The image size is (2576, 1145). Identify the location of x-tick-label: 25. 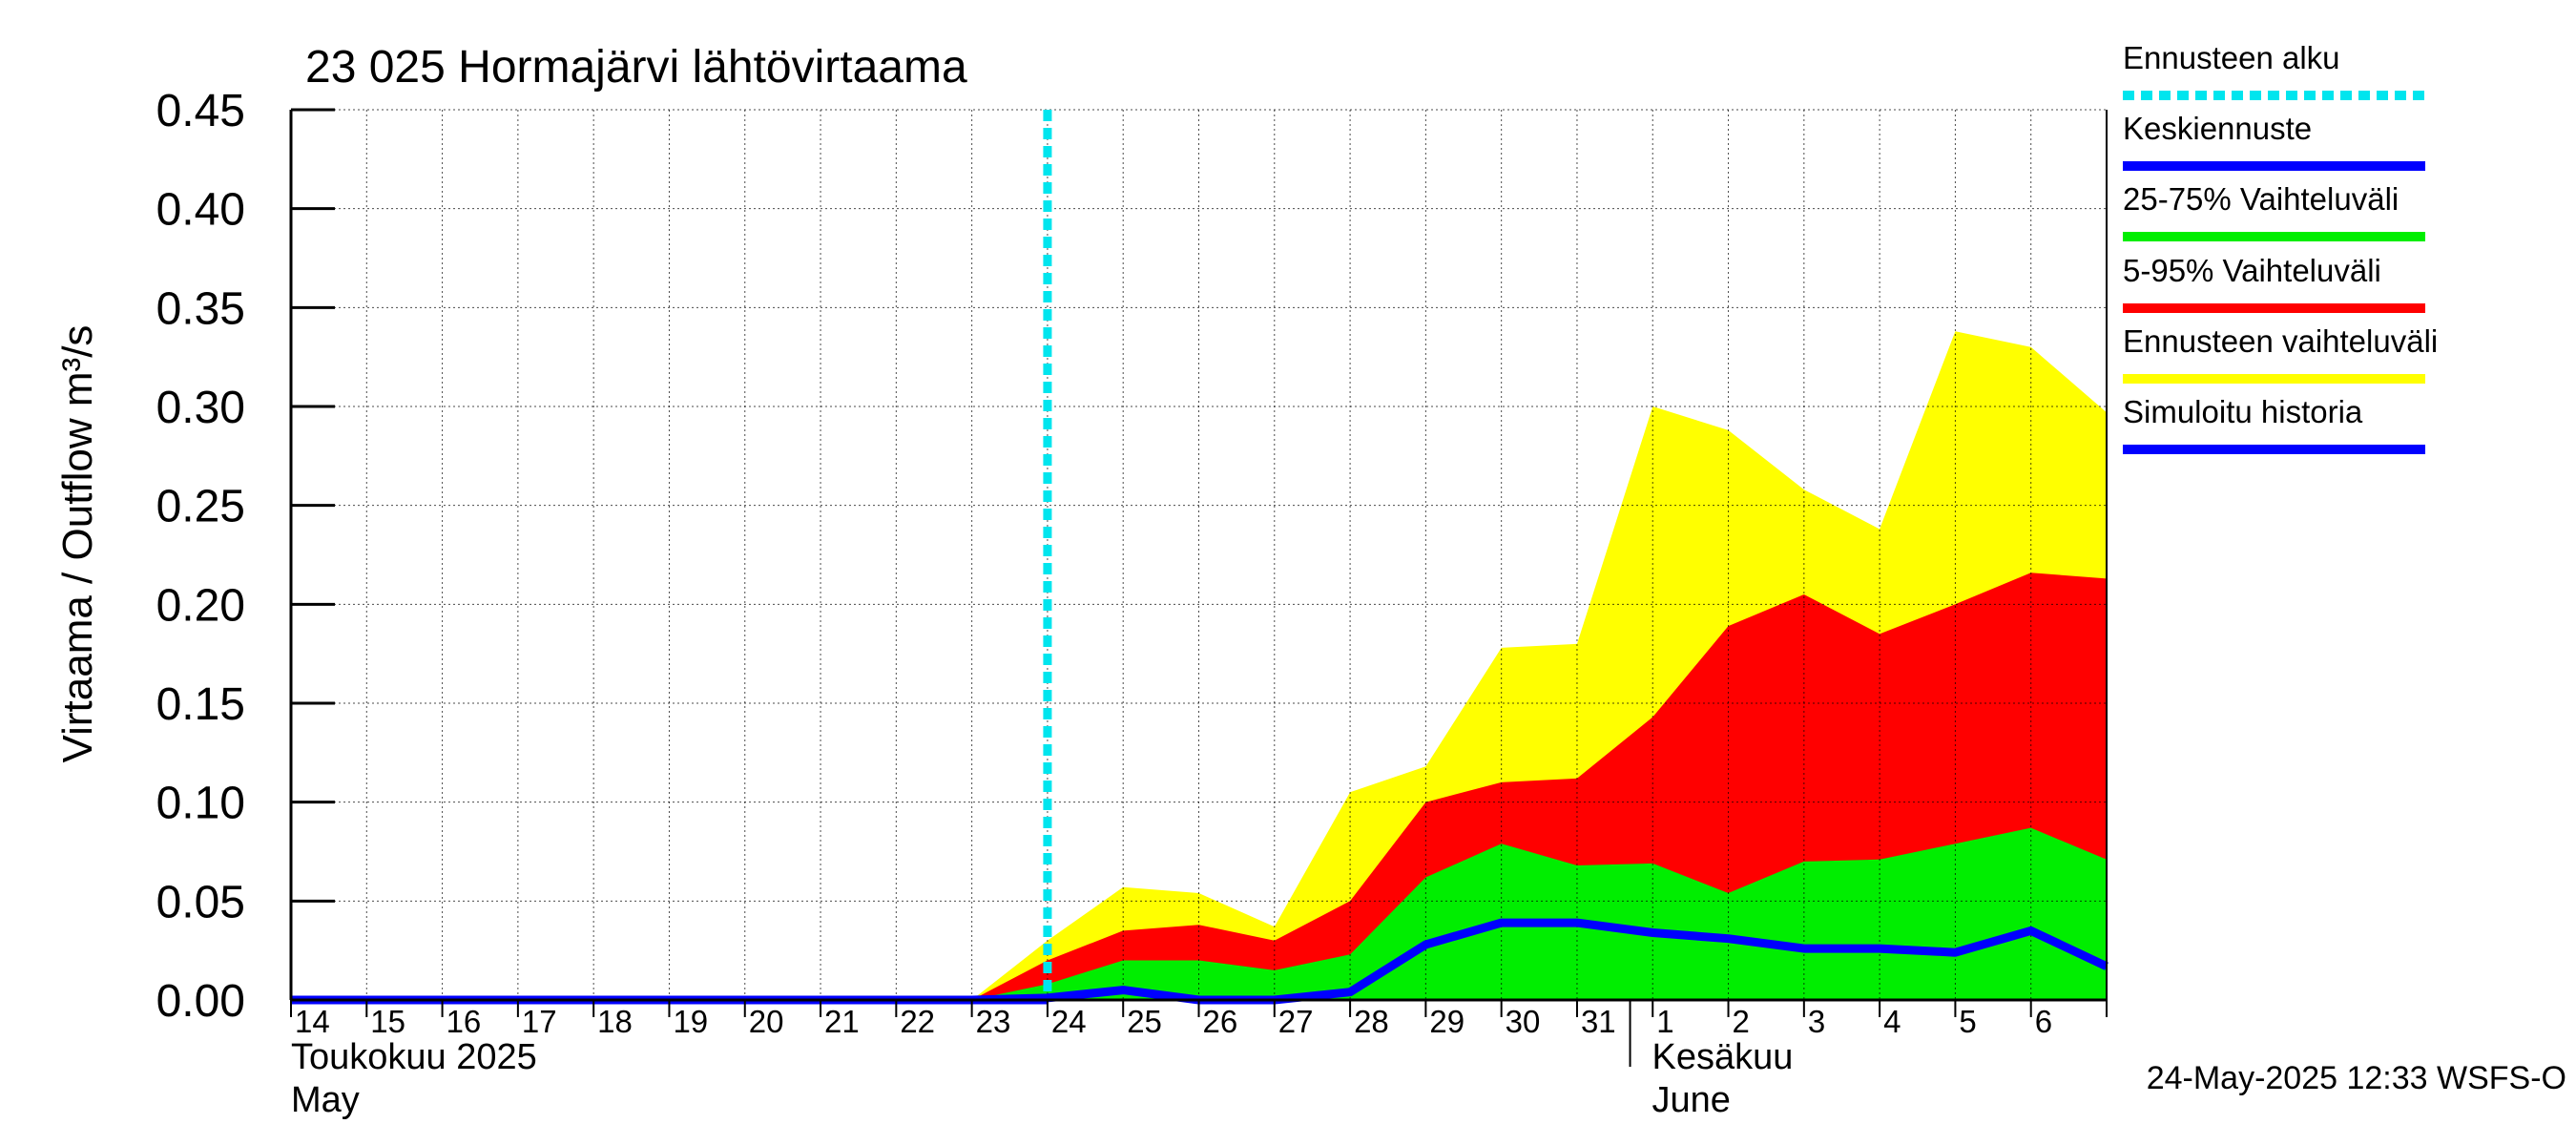
(1144, 1022).